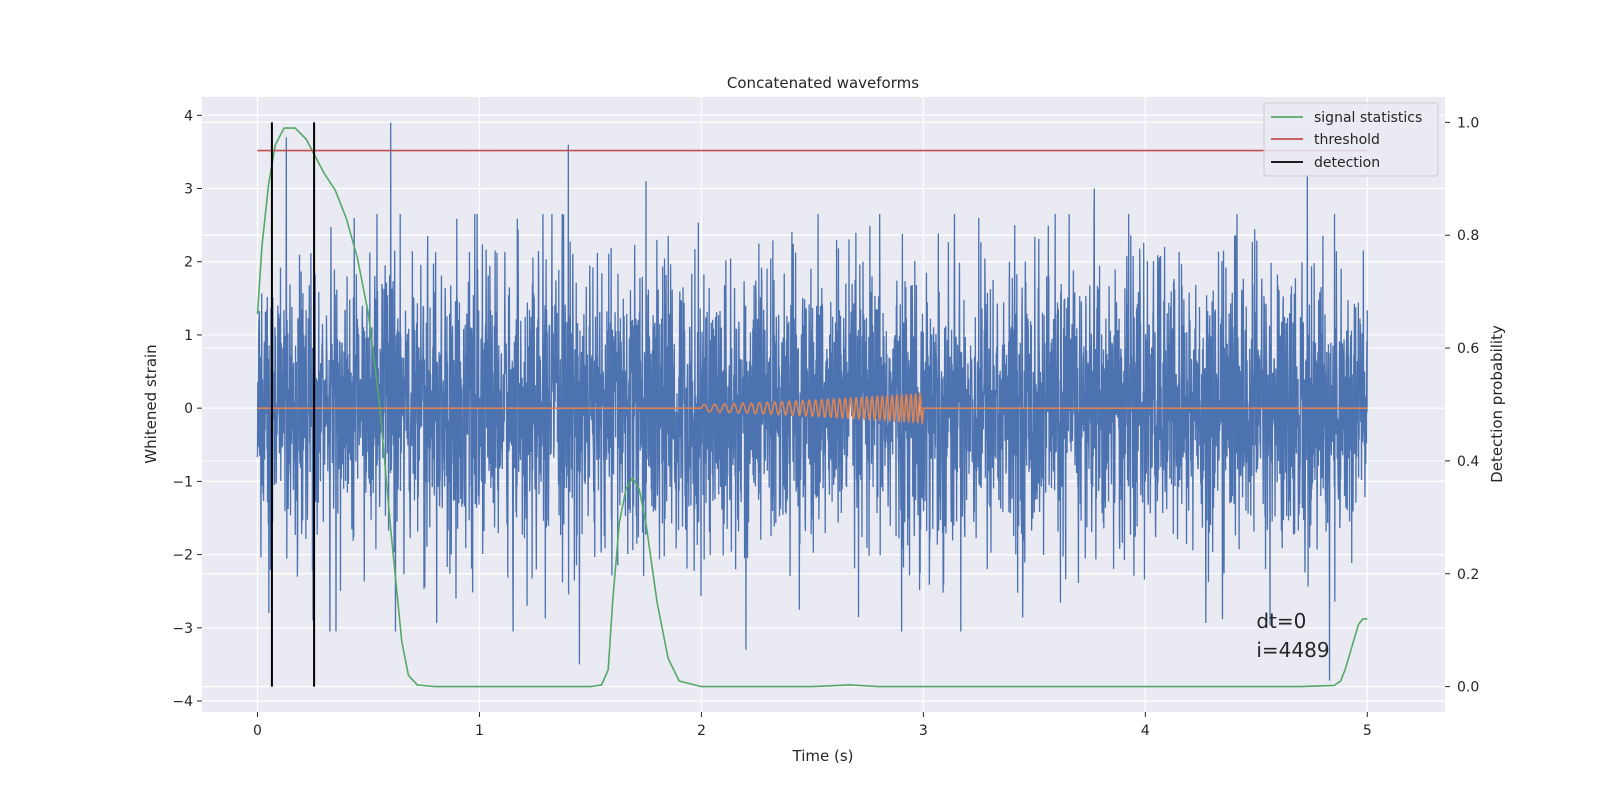 The height and width of the screenshot is (800, 1600). Describe the element at coordinates (823, 83) in the screenshot. I see `chart-title: Concatenated waveforms` at that location.